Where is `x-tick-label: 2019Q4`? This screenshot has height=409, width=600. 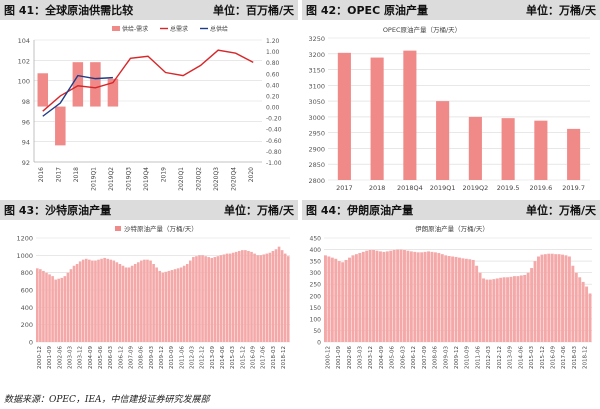
x-tick-label: 2019Q4 is located at coordinates (146, 179).